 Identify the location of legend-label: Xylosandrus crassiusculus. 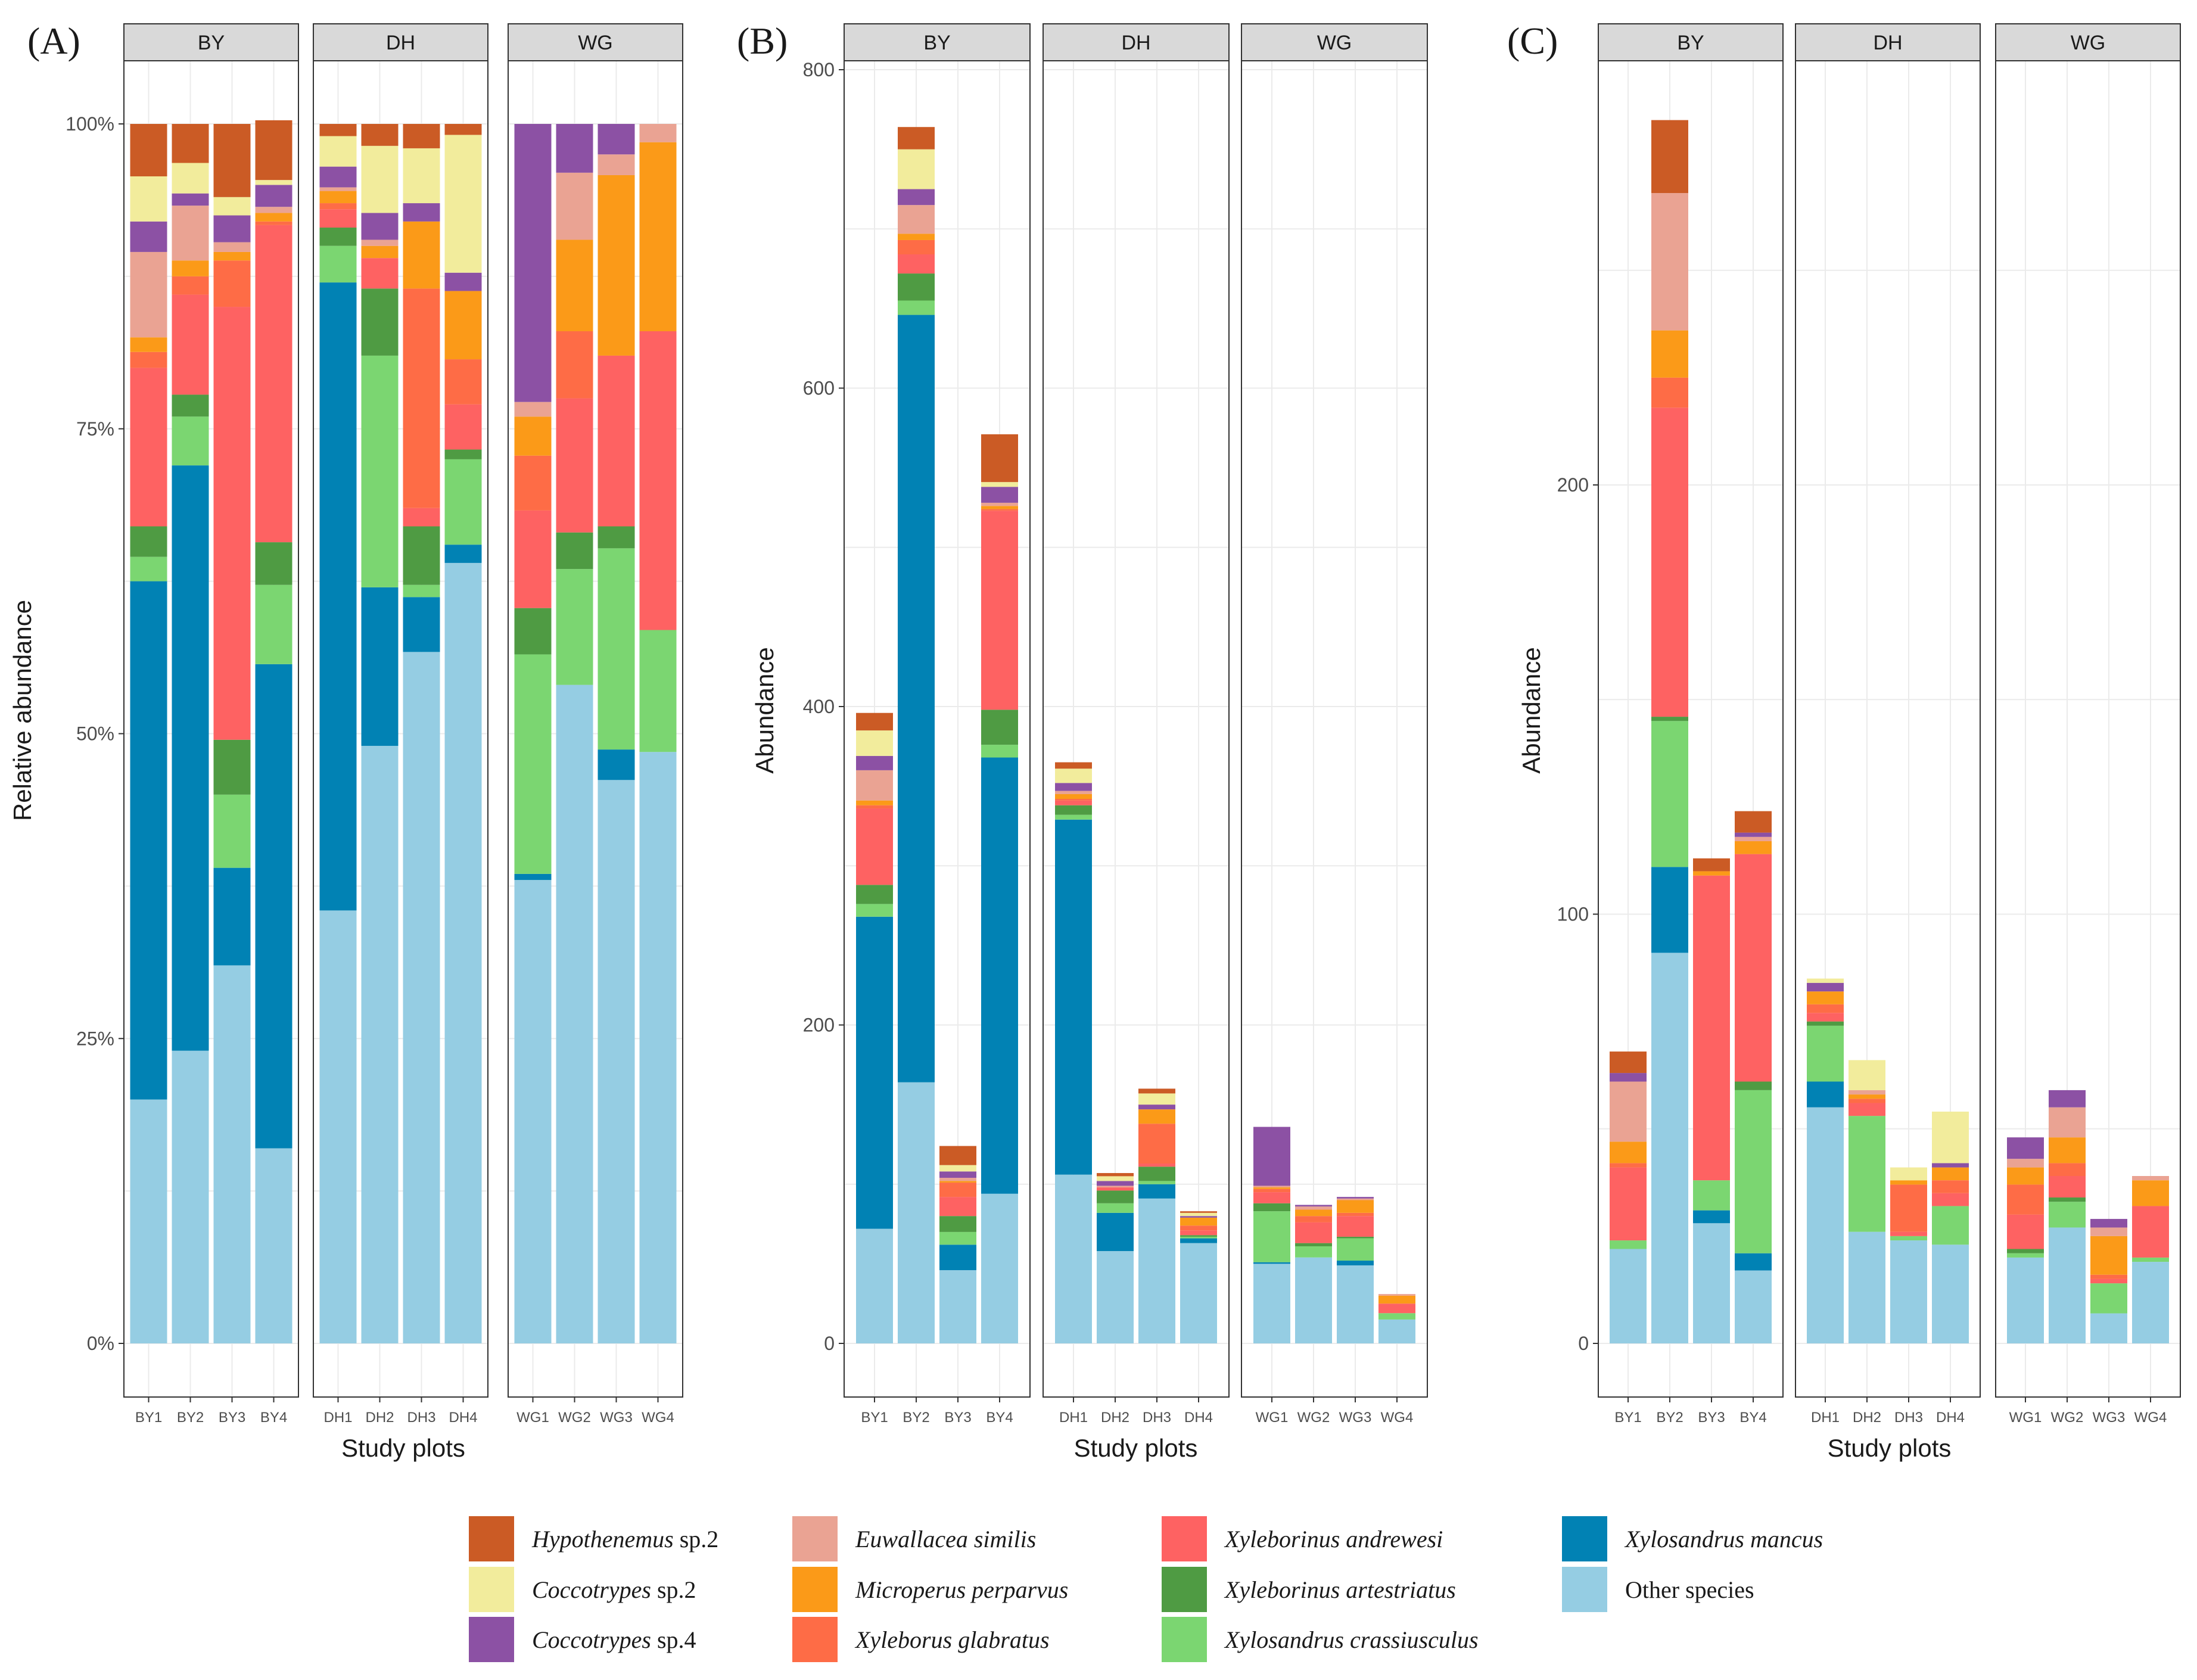
(1351, 1639).